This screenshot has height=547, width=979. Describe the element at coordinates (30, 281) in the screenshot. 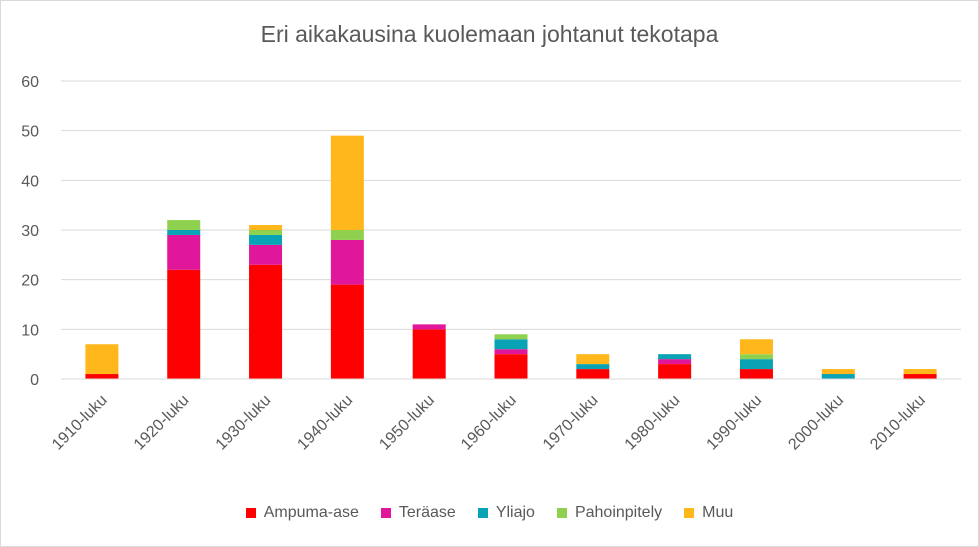

I see `y-tick-label: 20` at that location.